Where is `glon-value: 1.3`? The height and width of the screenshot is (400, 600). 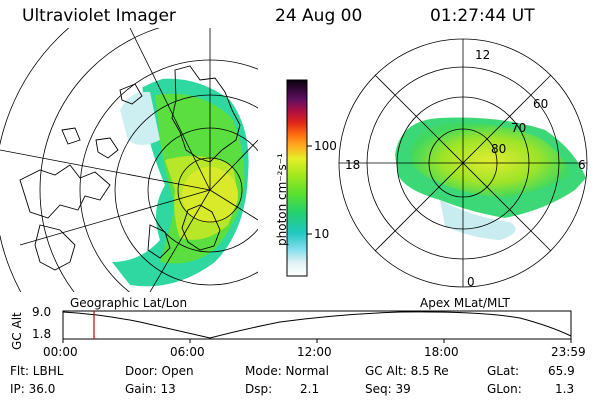
glon-value: 1.3 is located at coordinates (565, 389).